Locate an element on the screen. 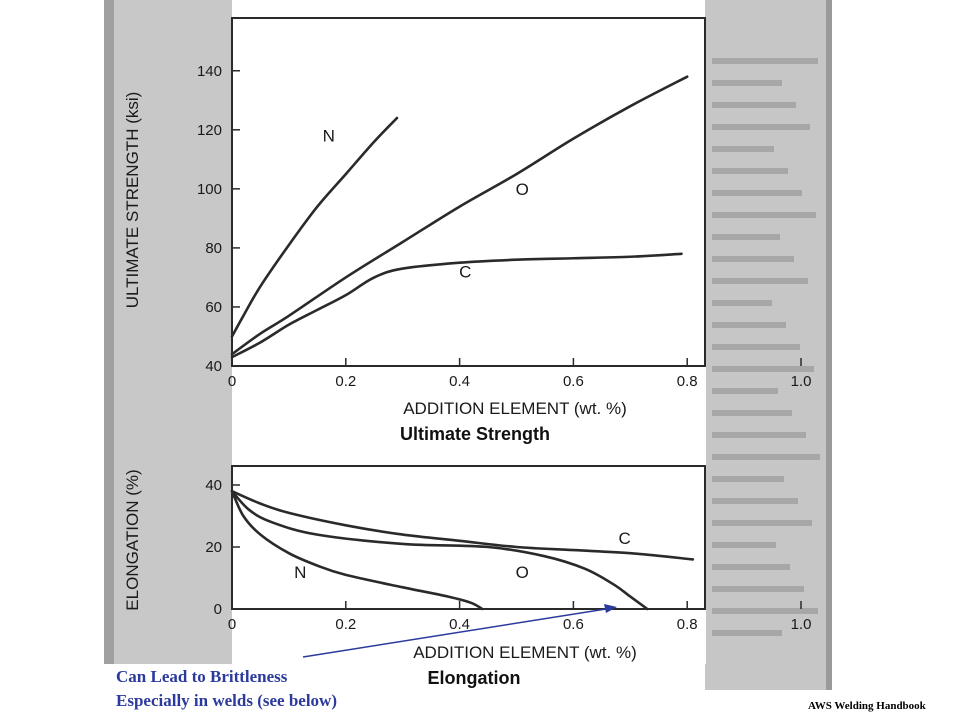 This screenshot has width=960, height=720. strength-y-tick-label: 120 is located at coordinates (209, 130).